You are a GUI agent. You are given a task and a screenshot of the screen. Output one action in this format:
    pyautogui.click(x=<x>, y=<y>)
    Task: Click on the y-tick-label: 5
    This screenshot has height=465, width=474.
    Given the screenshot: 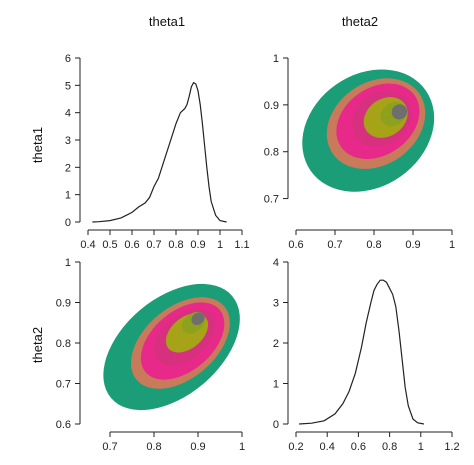 What is the action you would take?
    pyautogui.click(x=68, y=86)
    